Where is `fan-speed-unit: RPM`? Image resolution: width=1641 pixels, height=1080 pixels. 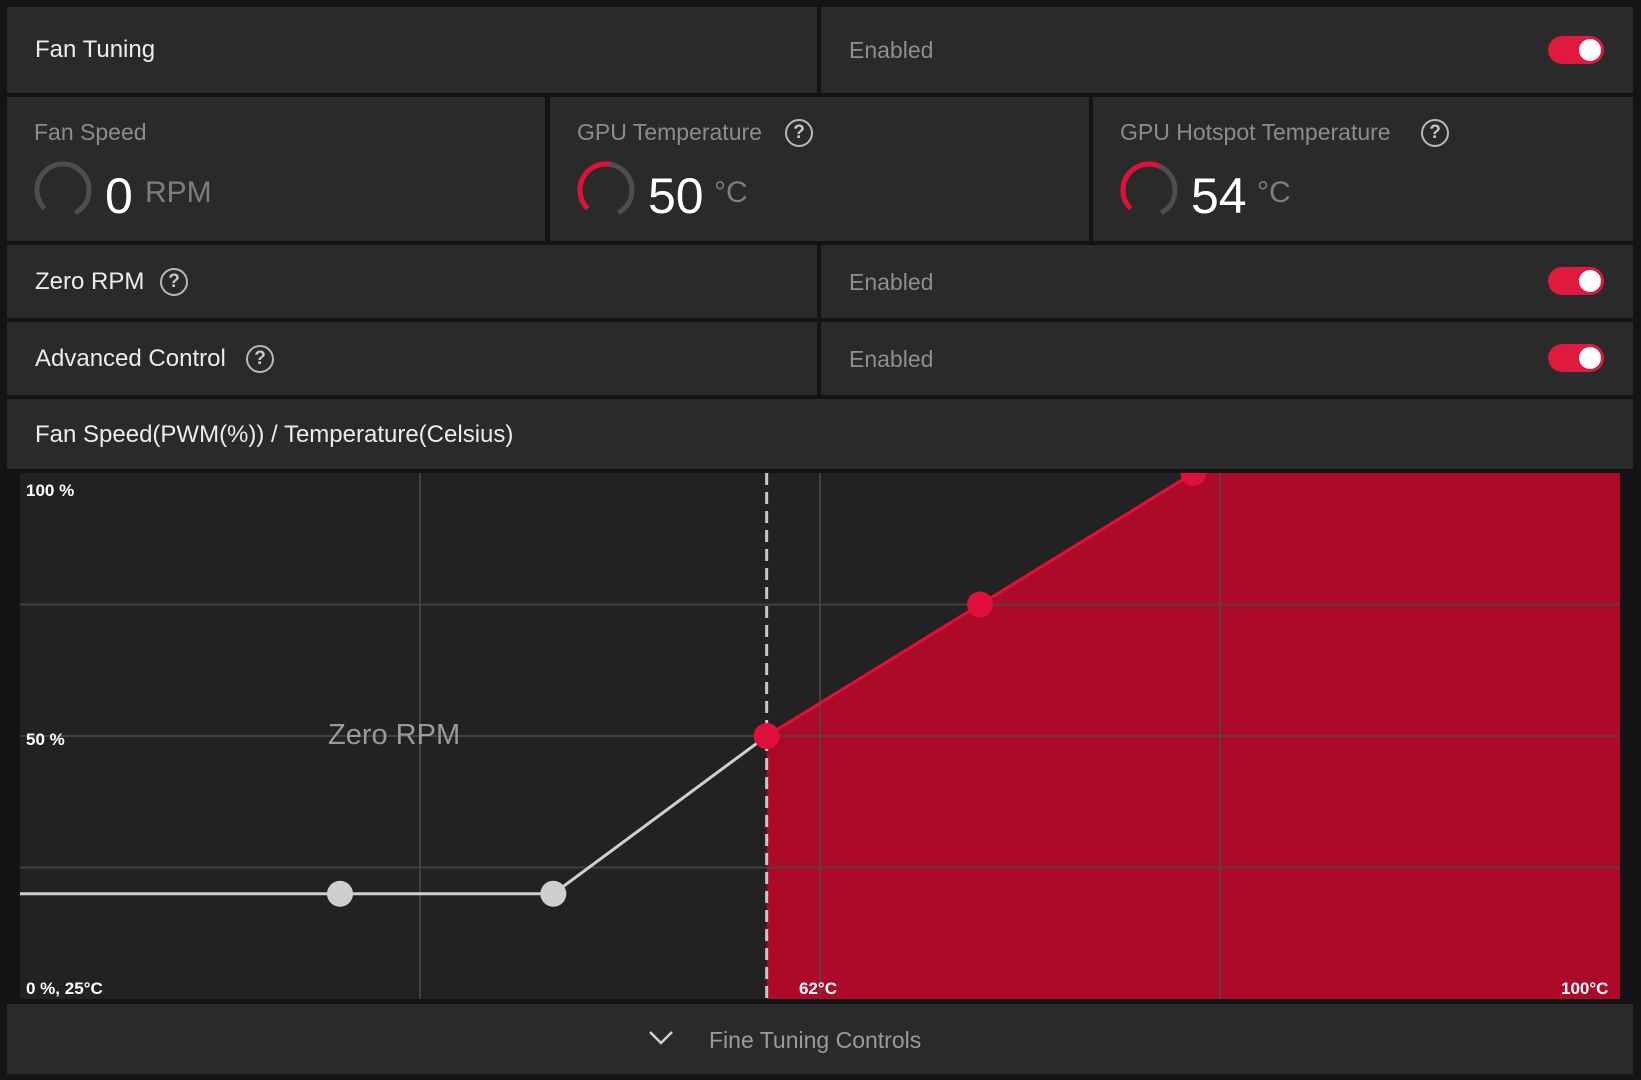
fan-speed-unit: RPM is located at coordinates (178, 192).